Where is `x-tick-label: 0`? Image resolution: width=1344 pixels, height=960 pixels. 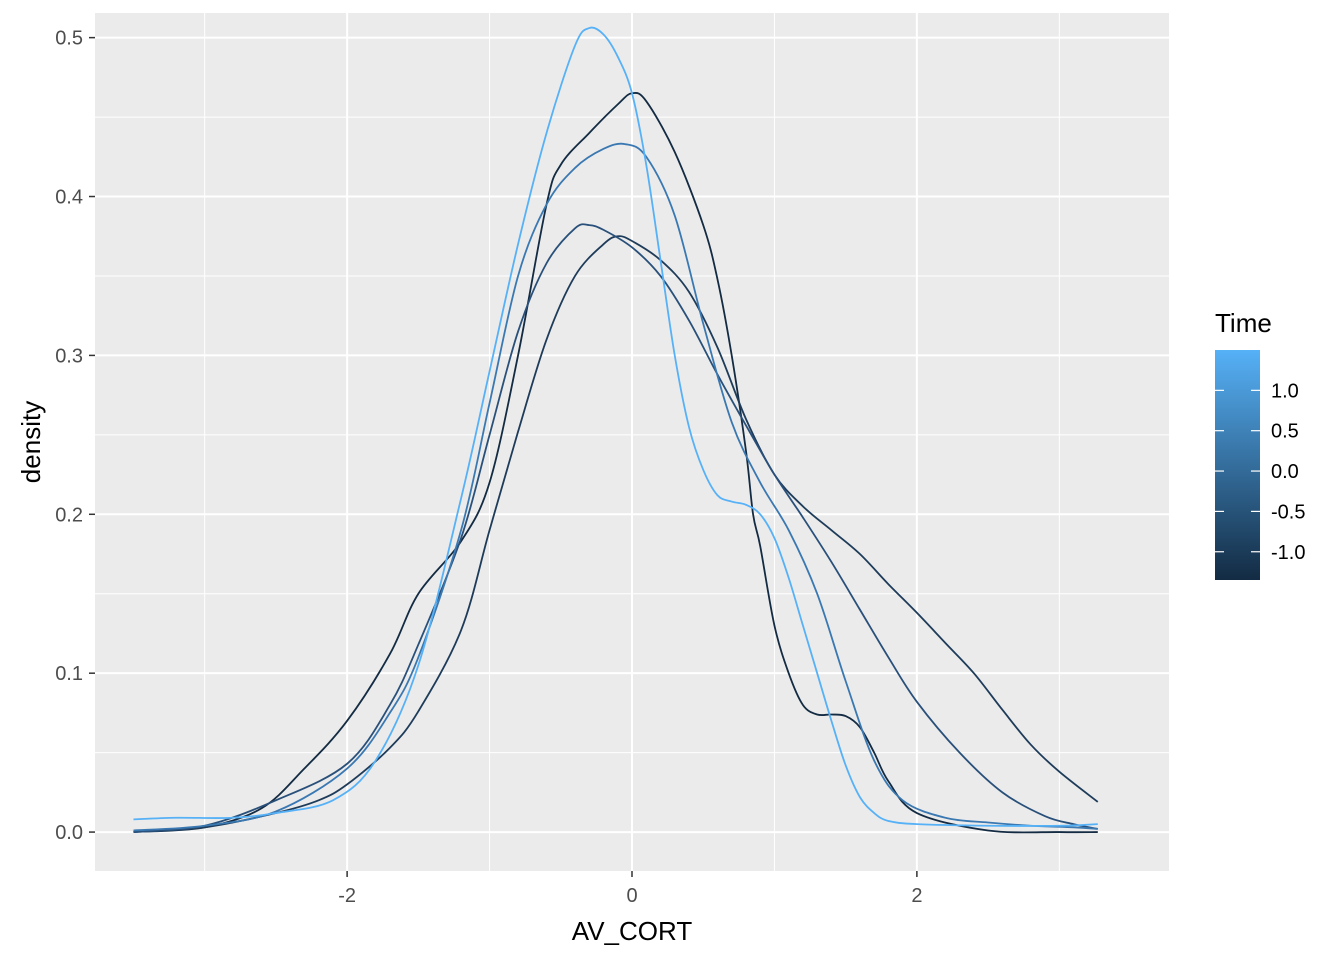 x-tick-label: 0 is located at coordinates (631, 896).